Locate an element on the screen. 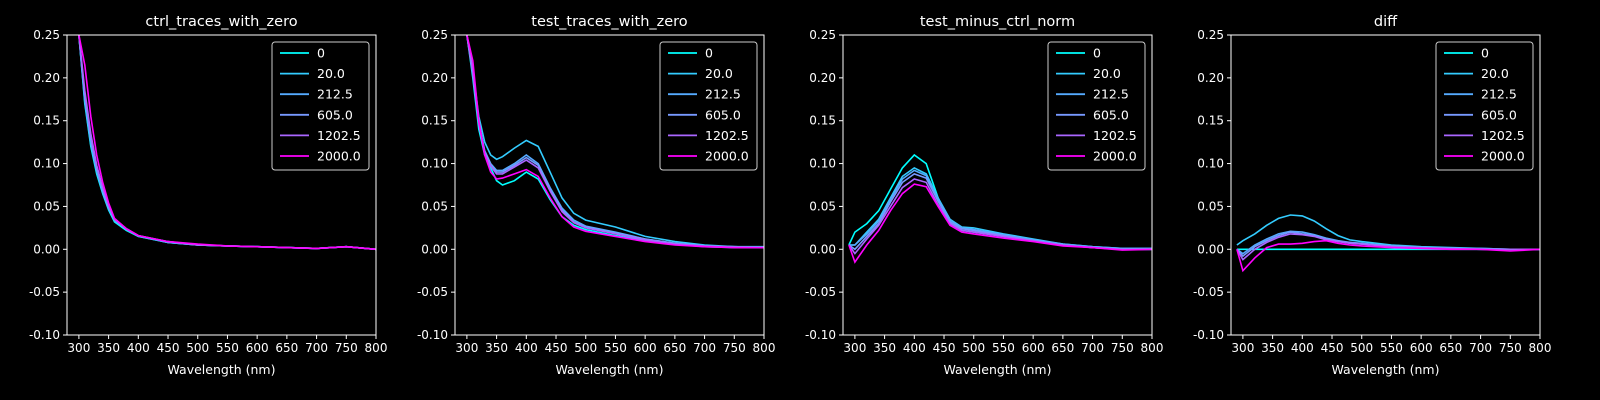  chart-title: test_traces_with_zero is located at coordinates (609, 22).